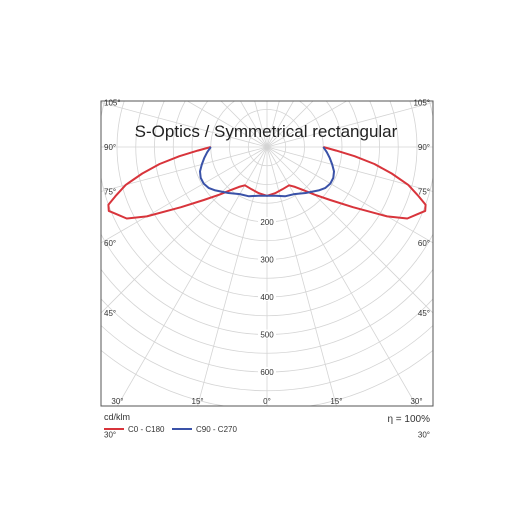 This screenshot has height=530, width=530. What do you see at coordinates (267, 401) in the screenshot?
I see `angle-tick-label-bottom: 0°` at bounding box center [267, 401].